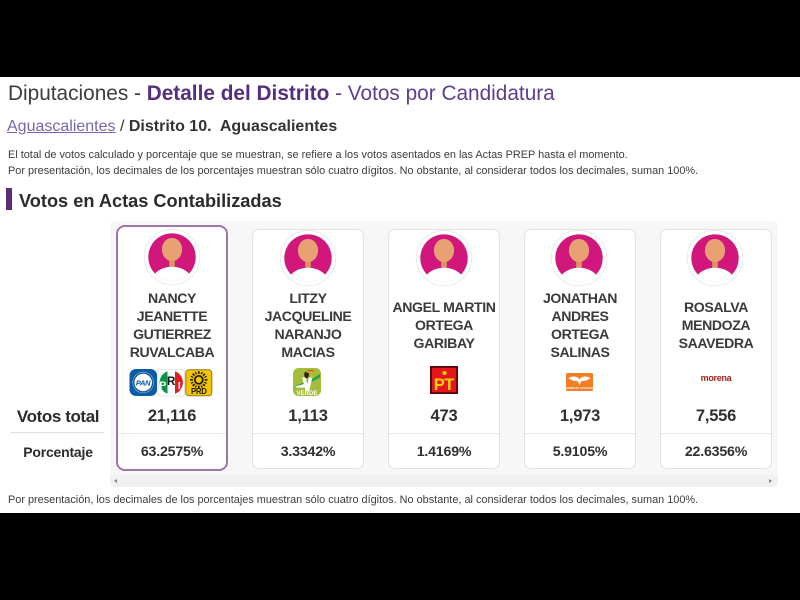  I want to click on svg-text: PT, so click(444, 385).